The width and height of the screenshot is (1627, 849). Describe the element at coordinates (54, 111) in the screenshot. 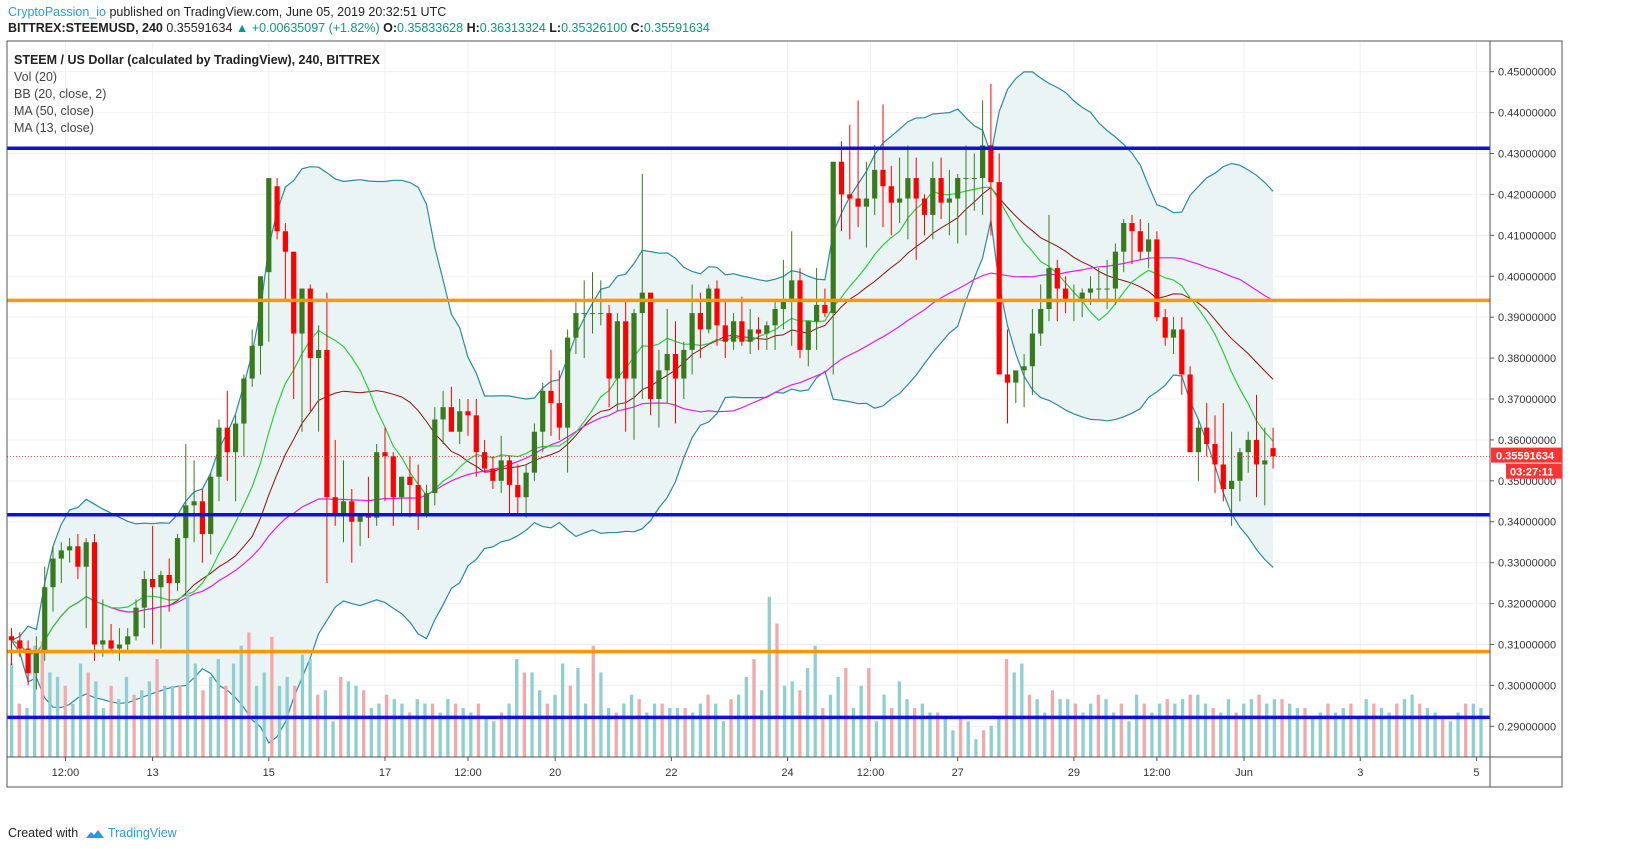

I see `legend-item-ma50: MA (50, close)` at that location.